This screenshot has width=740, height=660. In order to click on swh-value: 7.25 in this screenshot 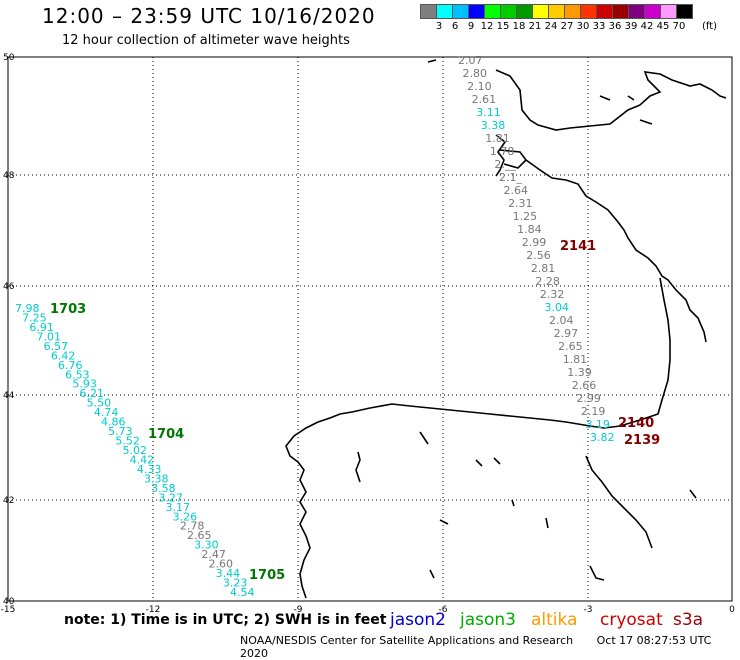, I will do `click(34, 317)`.